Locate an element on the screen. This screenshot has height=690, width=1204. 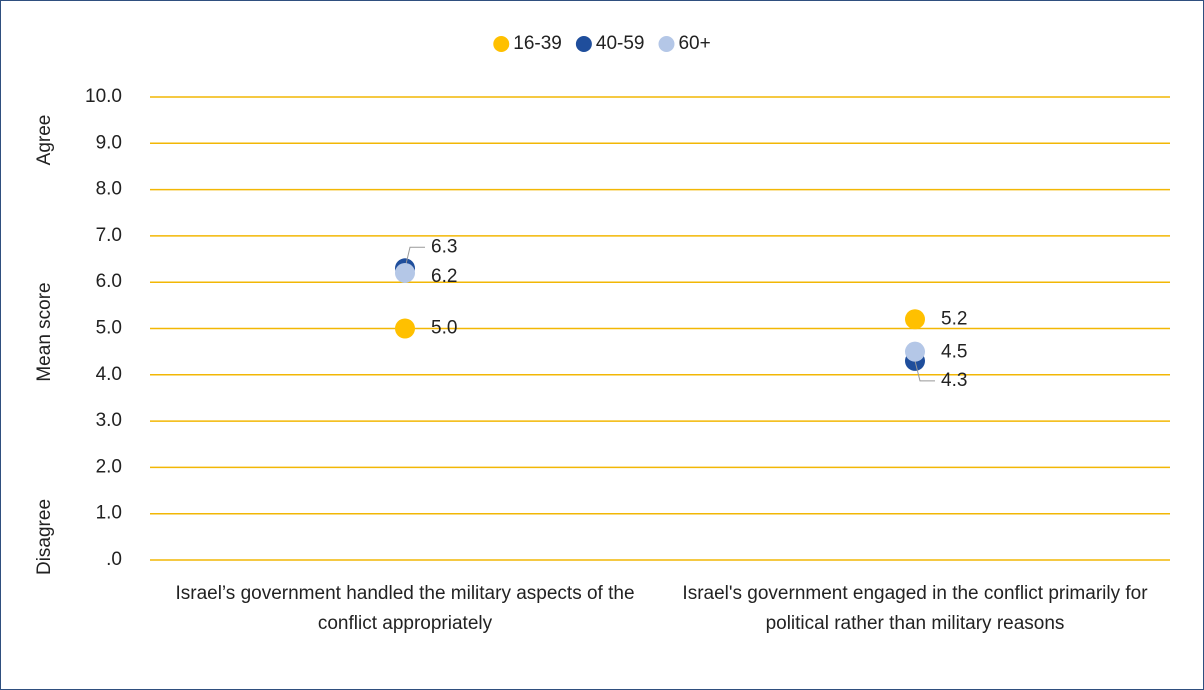
y-tick-label: .0 is located at coordinates (114, 559).